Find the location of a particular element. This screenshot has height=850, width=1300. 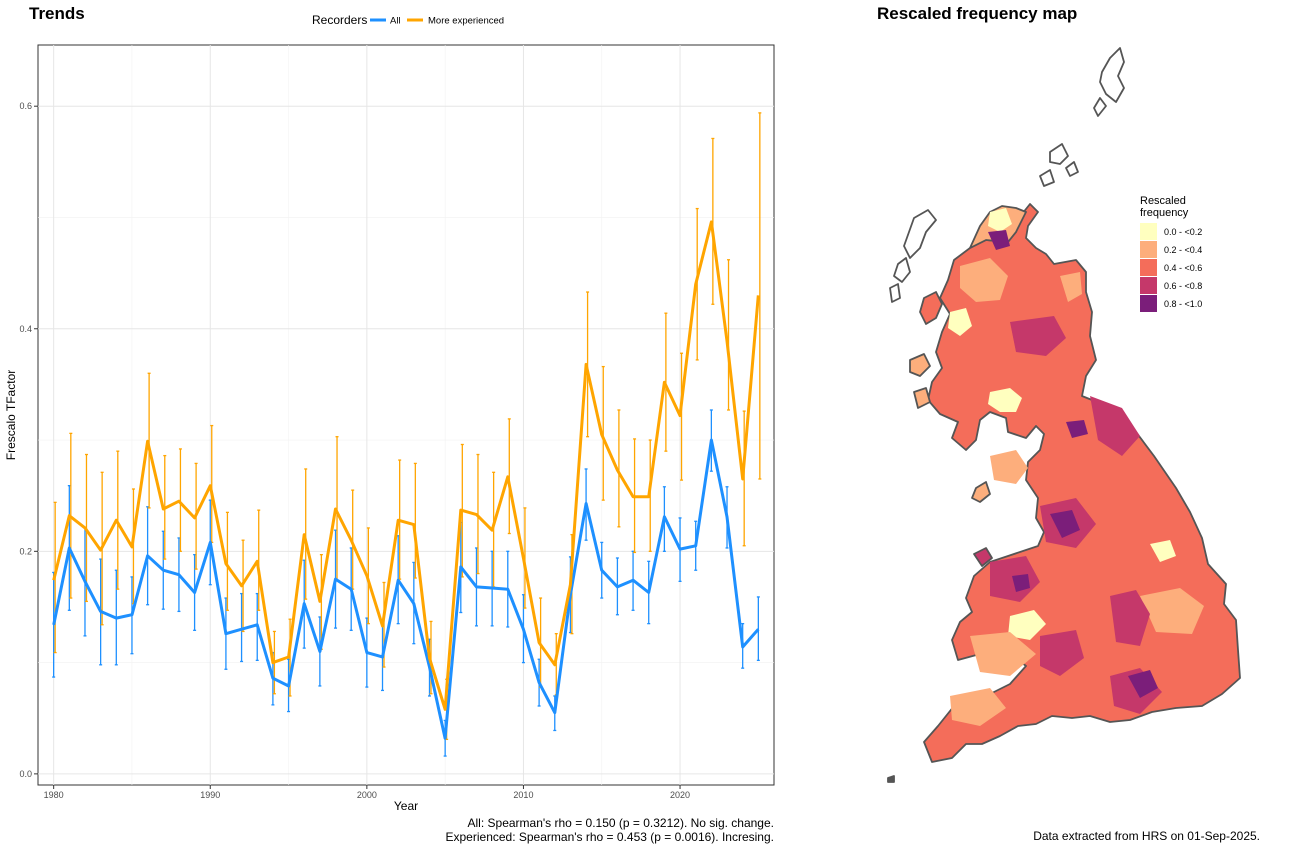

anglesey is located at coordinates (983, 557).